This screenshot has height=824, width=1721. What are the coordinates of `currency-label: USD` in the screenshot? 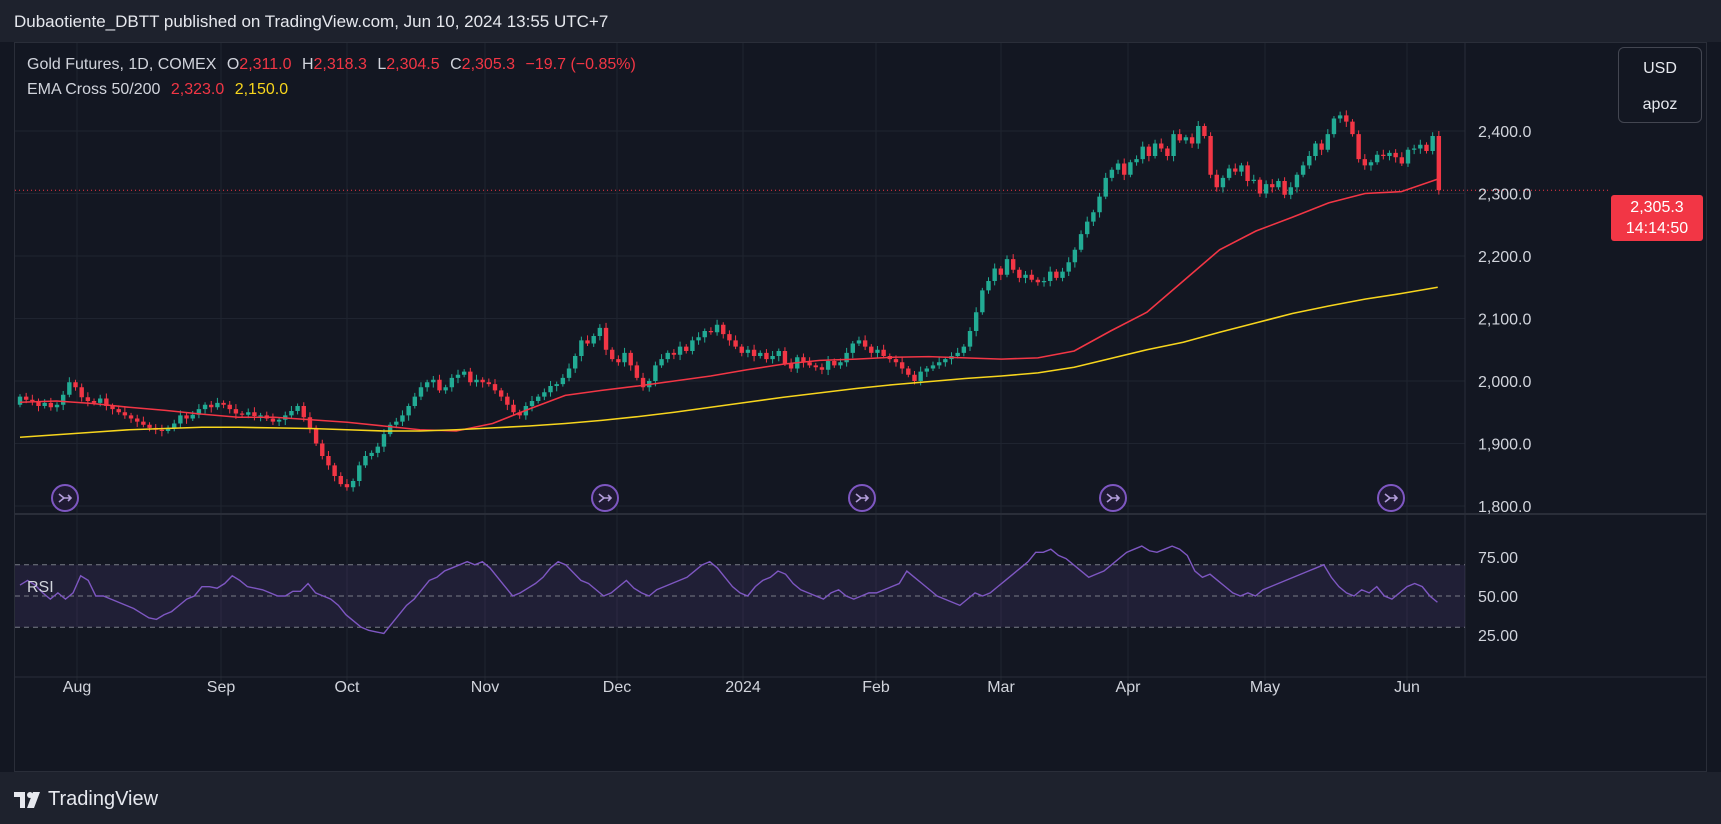 It's located at (1660, 68).